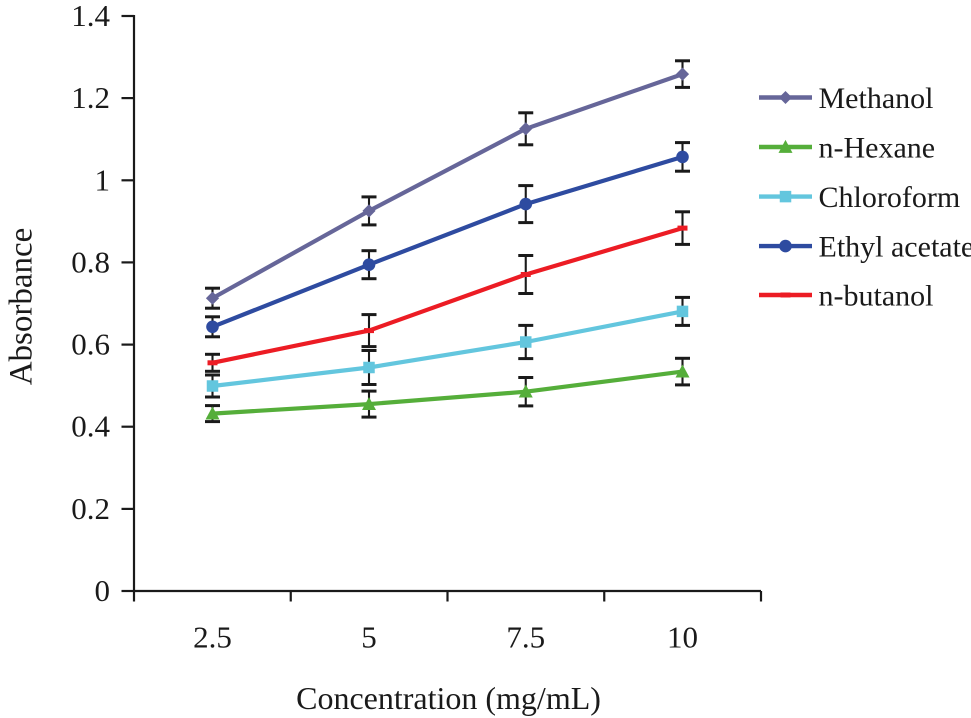 This screenshot has width=971, height=718. Describe the element at coordinates (682, 636) in the screenshot. I see `svg-text: 10` at that location.